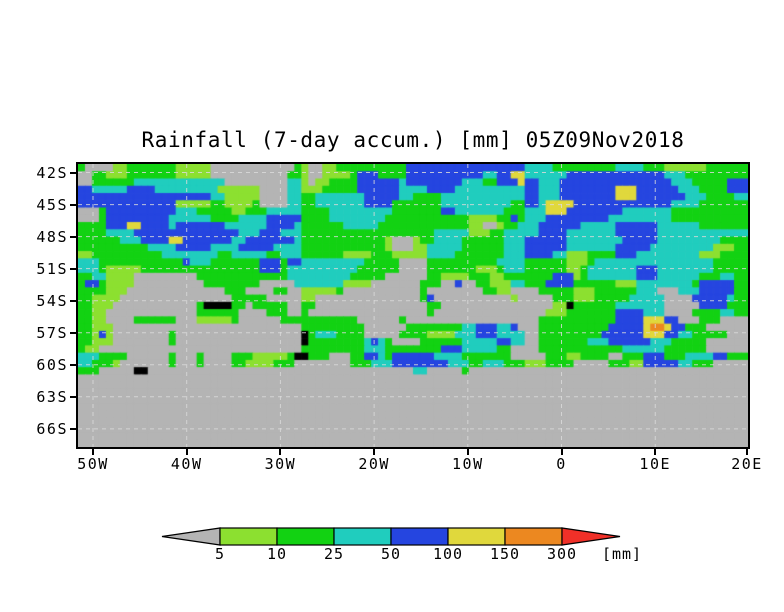 This screenshot has height=612, width=784. What do you see at coordinates (747, 464) in the screenshot?
I see `lon-tick-label: 20E` at bounding box center [747, 464].